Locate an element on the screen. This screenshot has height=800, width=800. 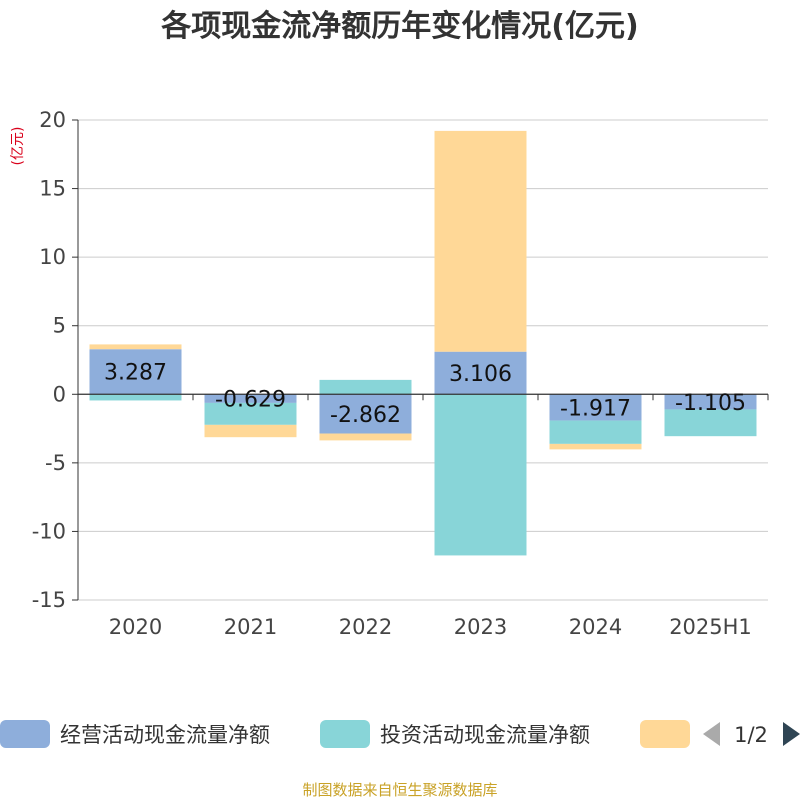
y-tick-label: 5 is located at coordinates (59, 326).